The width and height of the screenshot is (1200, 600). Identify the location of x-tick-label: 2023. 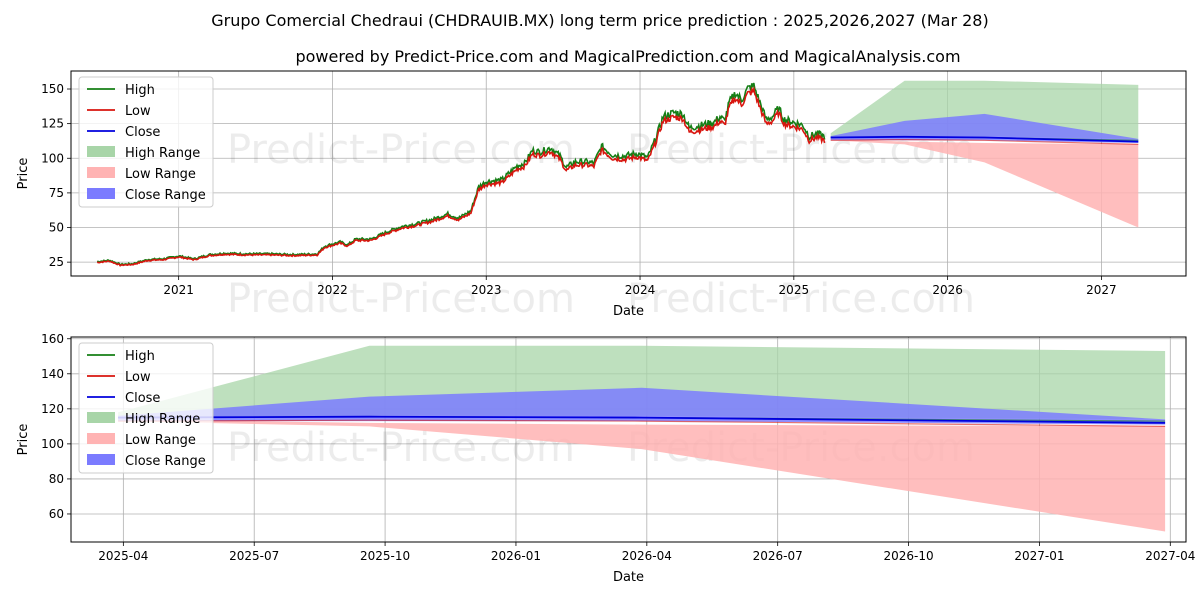
(486, 290).